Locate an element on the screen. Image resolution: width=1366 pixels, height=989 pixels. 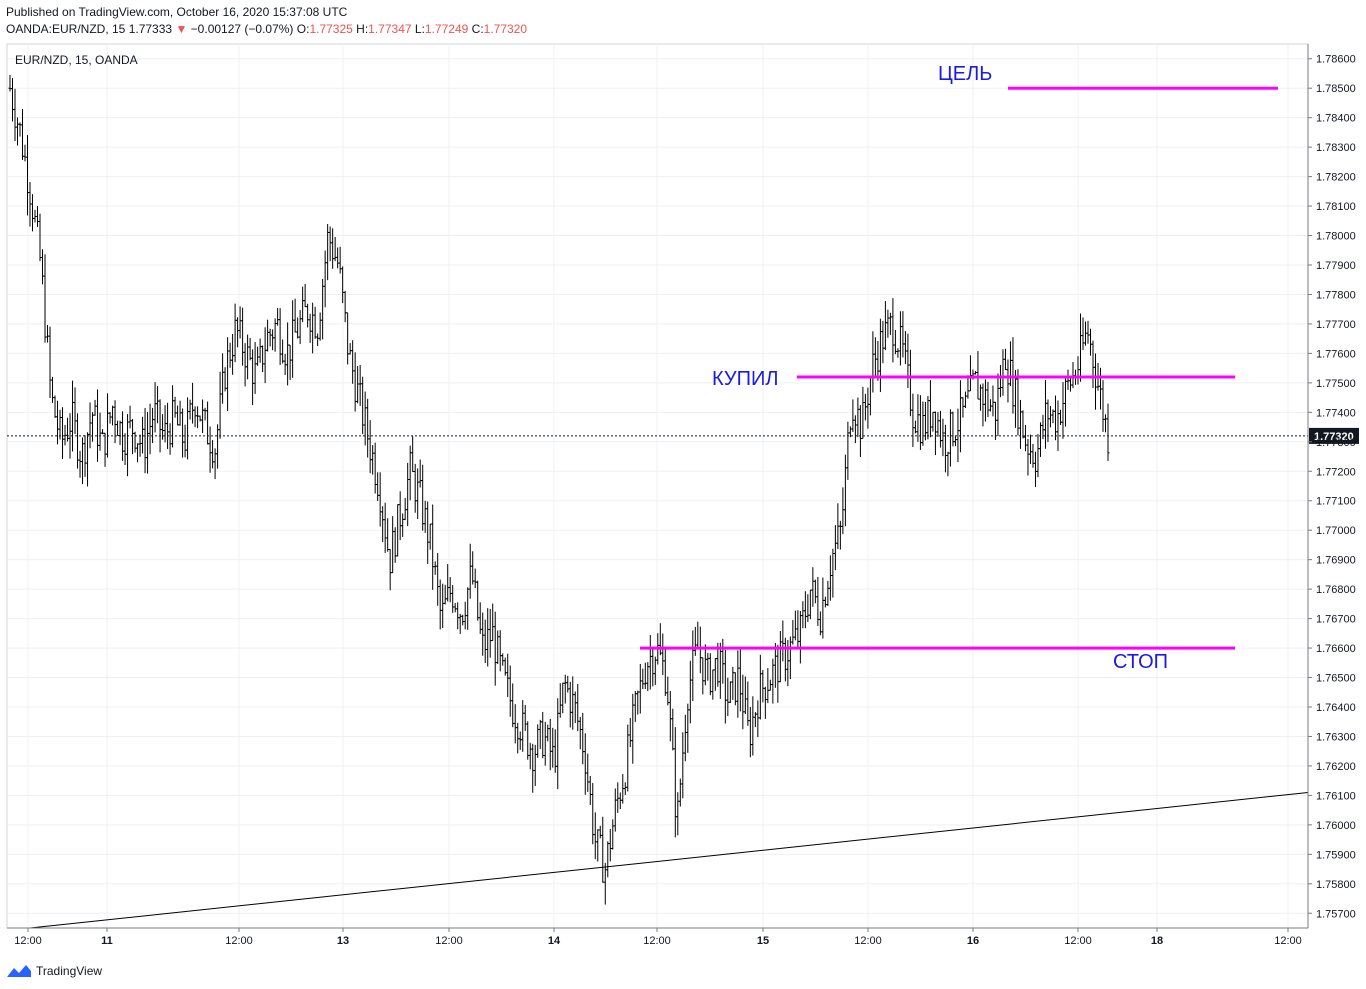
x-tick-label: 13 is located at coordinates (343, 941).